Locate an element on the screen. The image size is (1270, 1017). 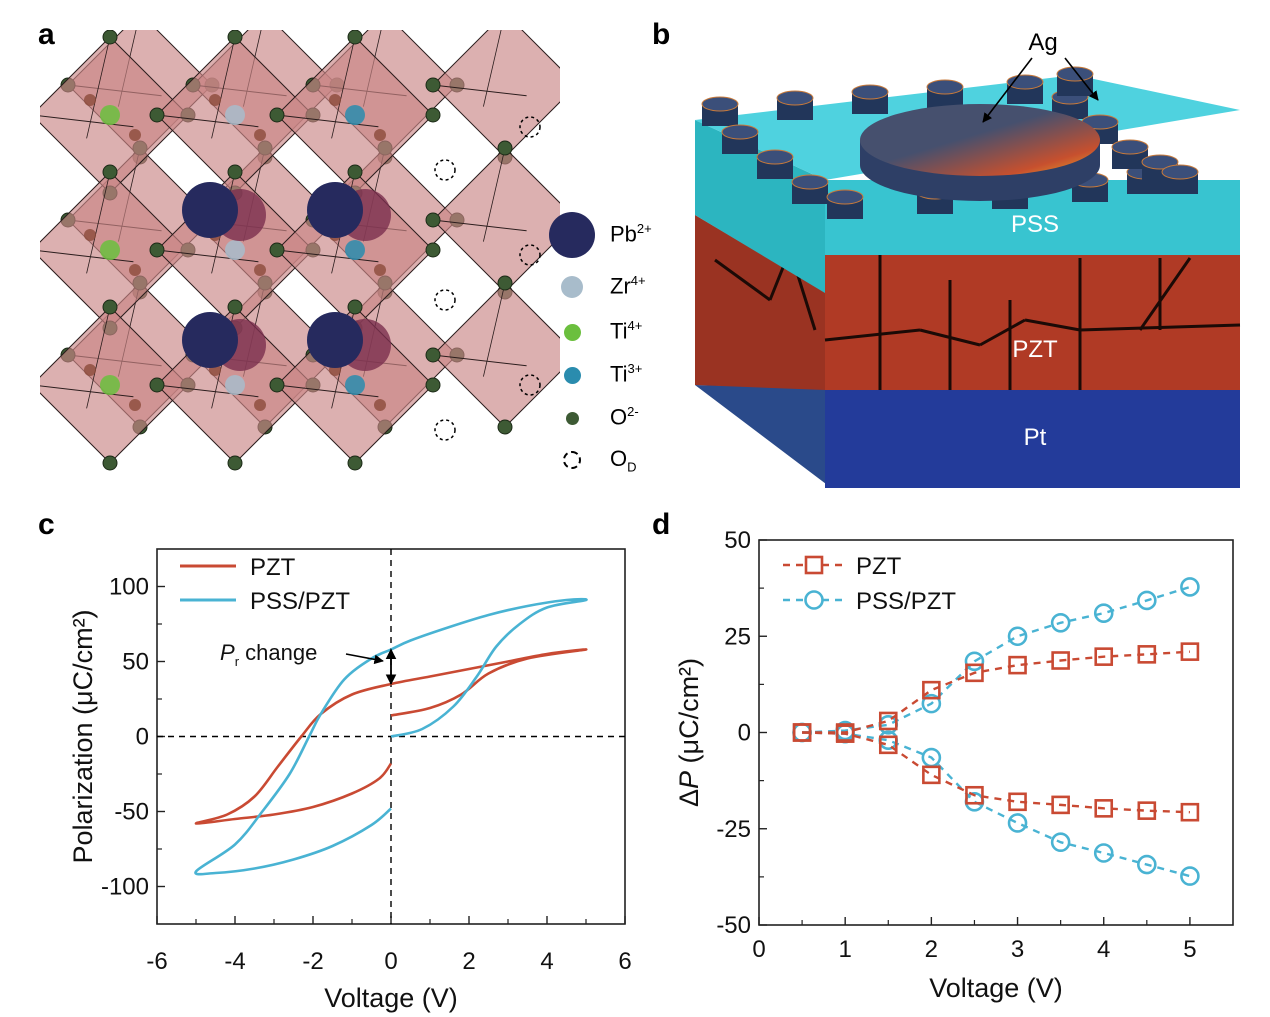
y-tick-label: 25 is located at coordinates (737, 636).